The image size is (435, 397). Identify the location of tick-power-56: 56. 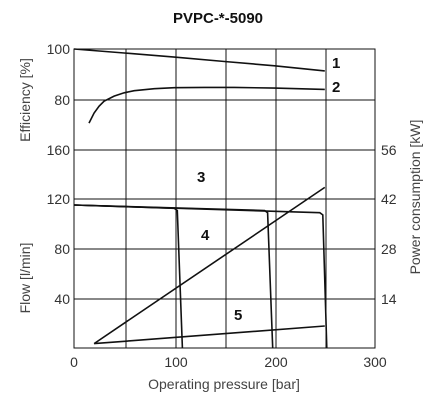
(389, 150).